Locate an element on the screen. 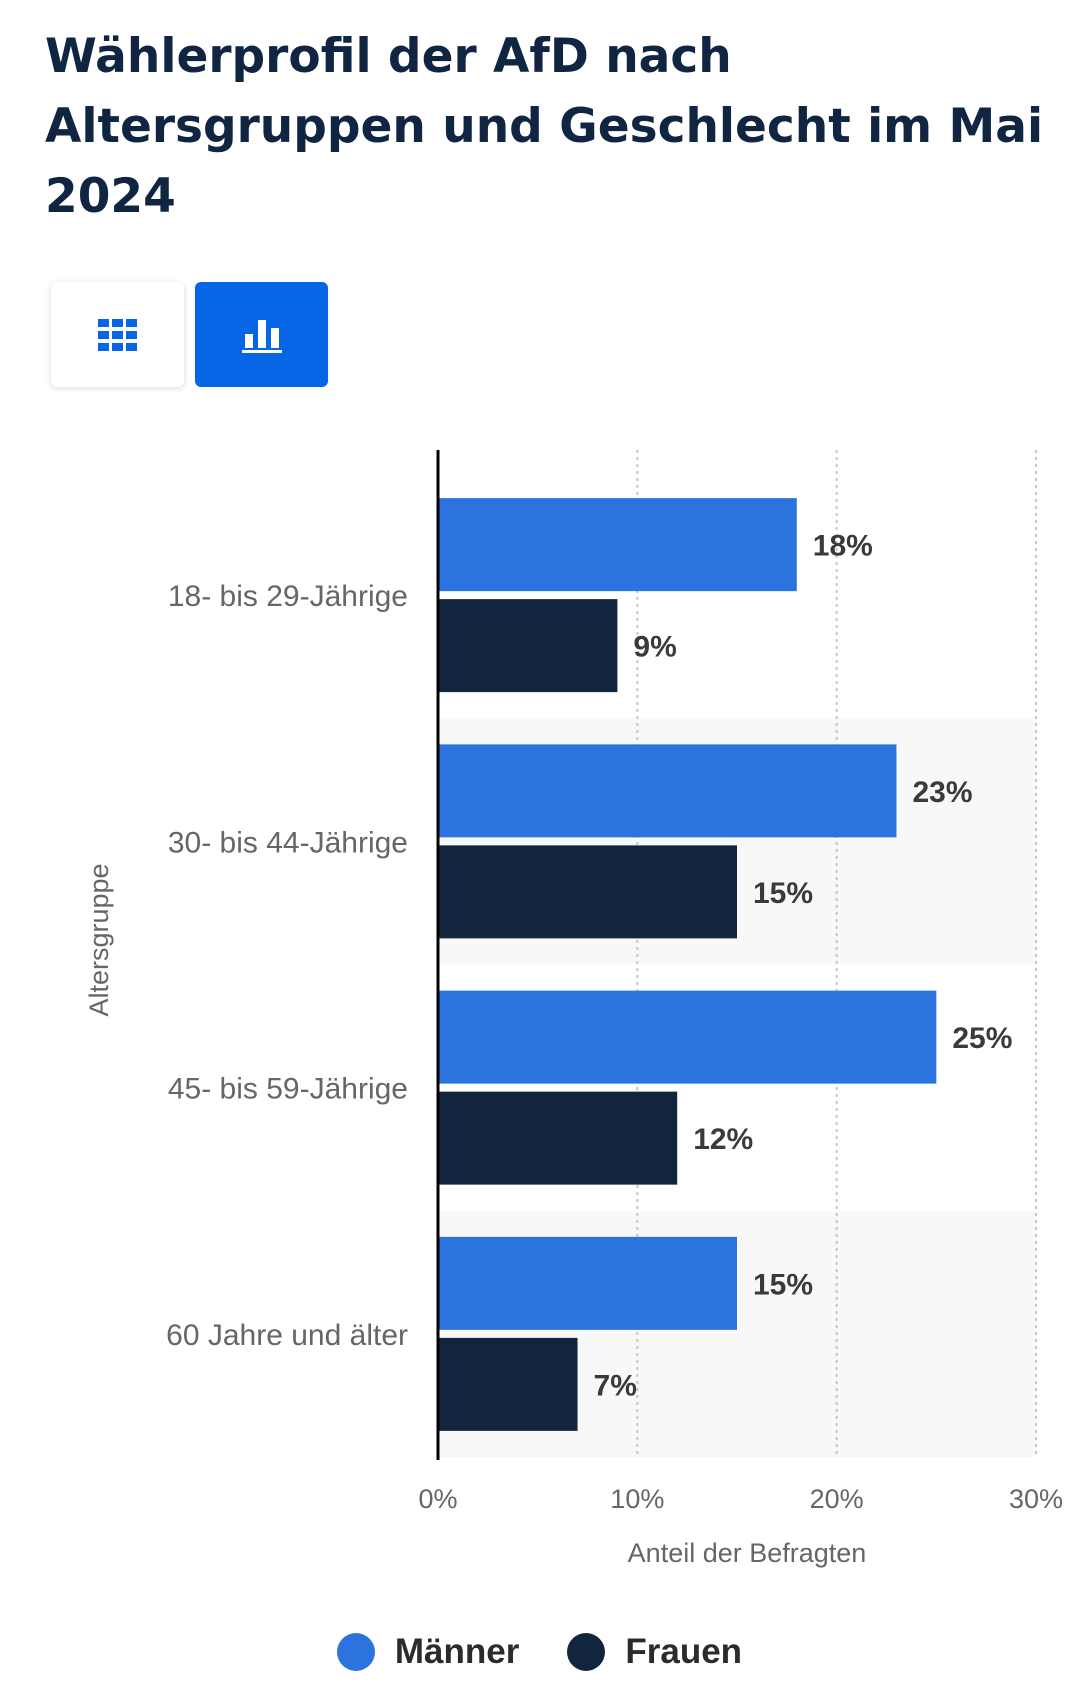 The width and height of the screenshot is (1079, 1696). data-label: 9% is located at coordinates (654, 647).